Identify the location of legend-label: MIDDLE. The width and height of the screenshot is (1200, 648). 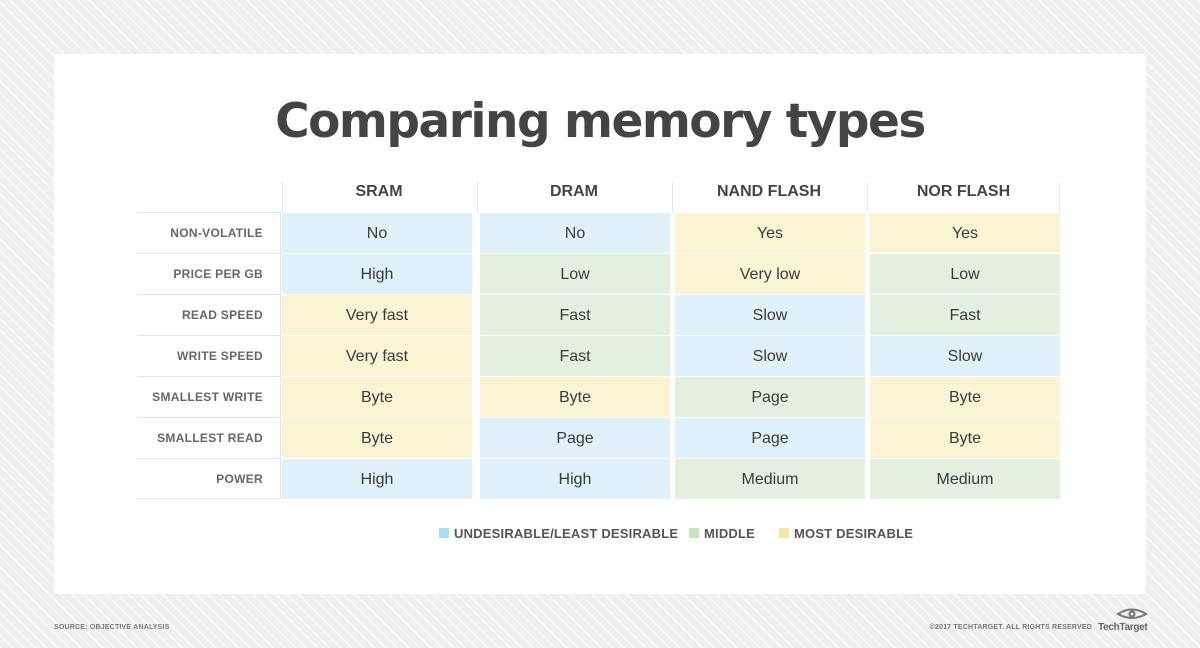
(730, 533).